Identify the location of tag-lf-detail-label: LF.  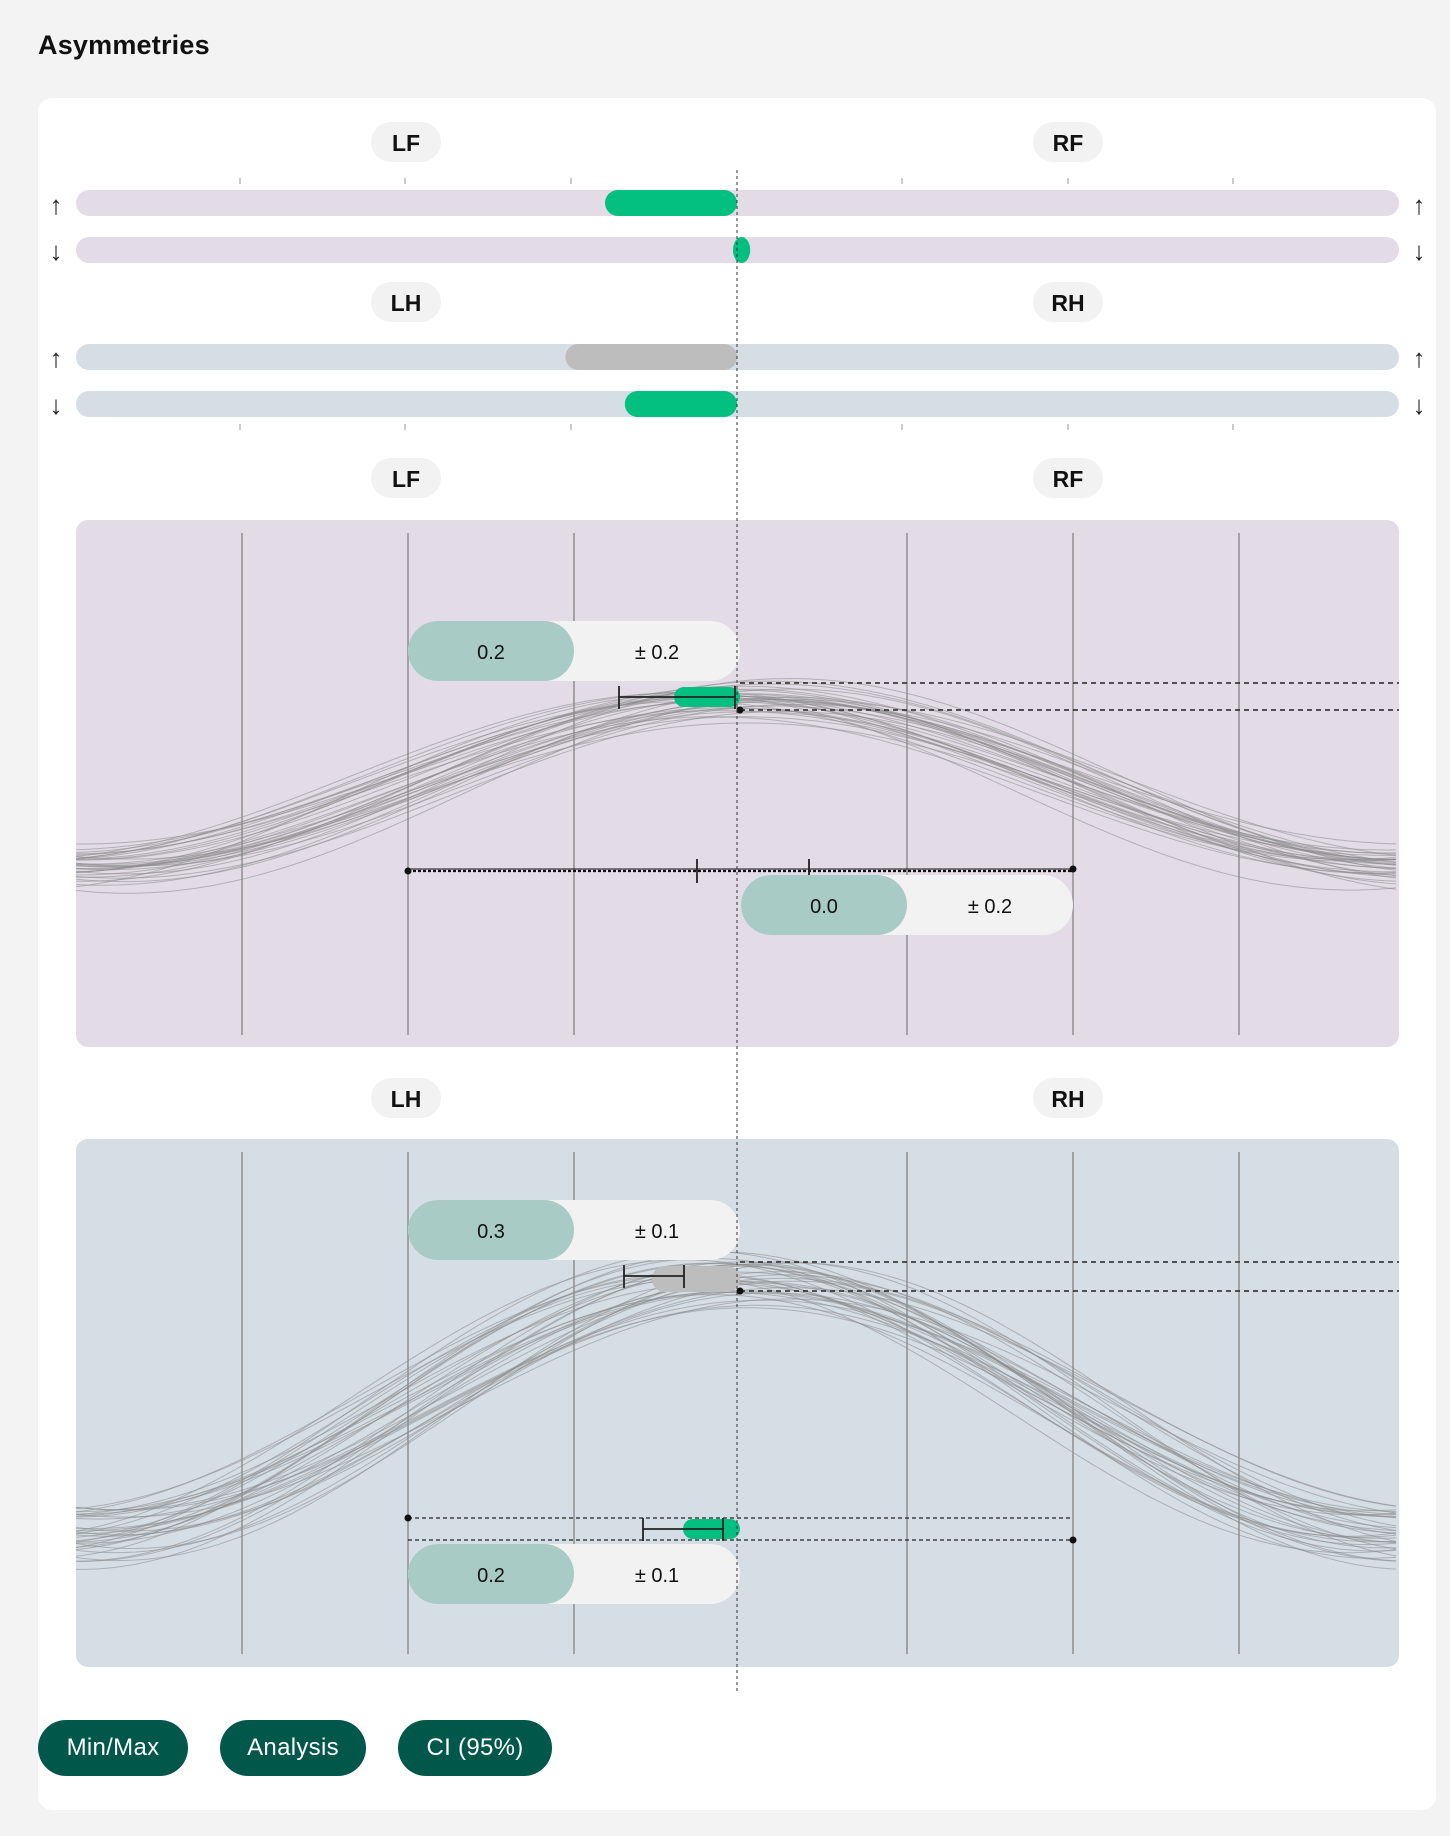
(406, 479).